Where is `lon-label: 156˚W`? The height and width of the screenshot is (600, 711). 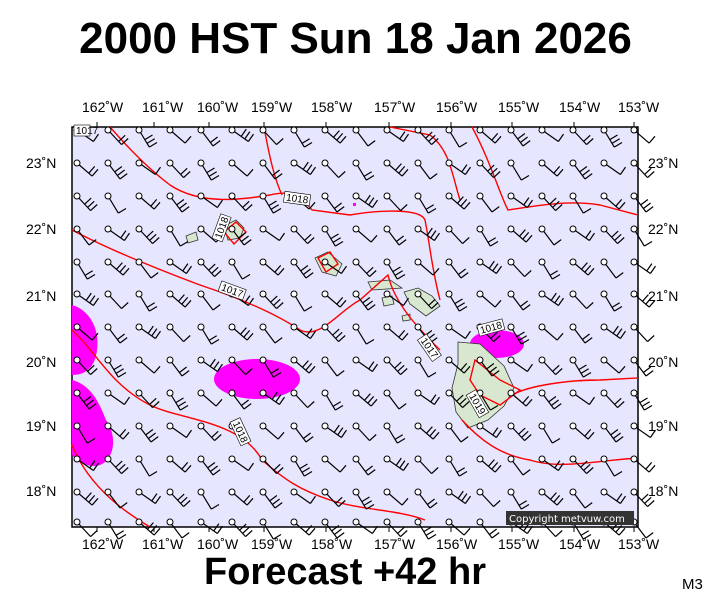 lon-label: 156˚W is located at coordinates (457, 107).